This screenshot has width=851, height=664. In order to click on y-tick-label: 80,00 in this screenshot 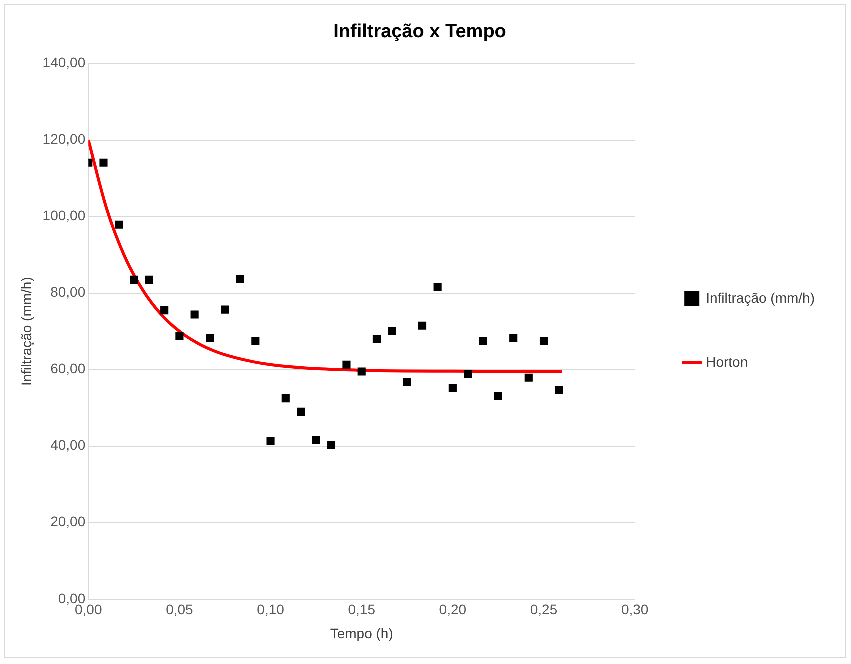, I will do `click(68, 292)`.